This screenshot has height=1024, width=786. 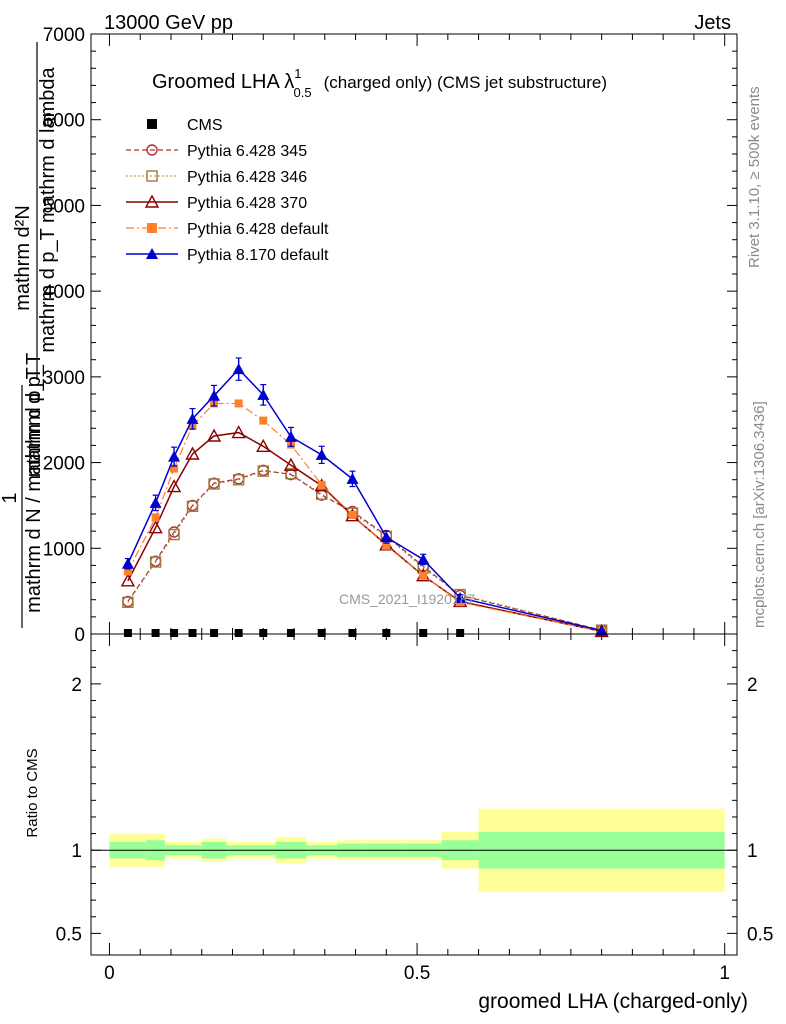 I want to click on legend-label: Pythia 6.428 346, so click(x=247, y=177).